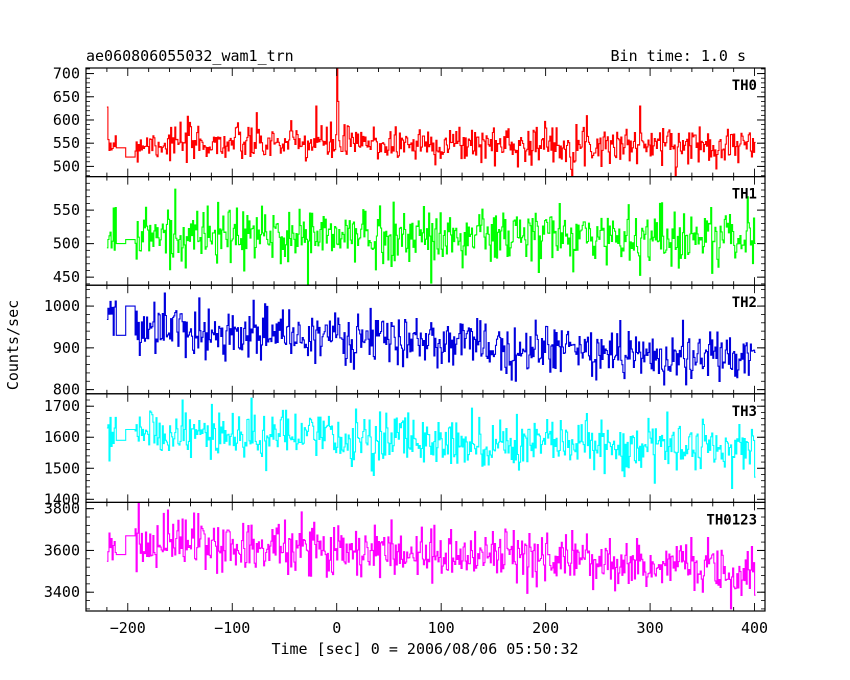 The width and height of the screenshot is (850, 680). What do you see at coordinates (678, 56) in the screenshot?
I see `bin-time-label: Bin time: 1.0 s` at bounding box center [678, 56].